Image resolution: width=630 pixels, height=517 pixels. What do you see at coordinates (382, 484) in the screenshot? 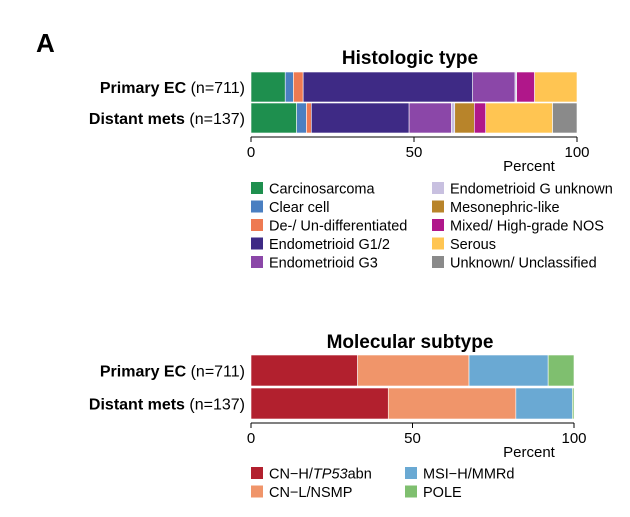
I see `legend: CN−H/TP53abn CN−L/NSMP MSI−H/MMRd POLE` at bounding box center [382, 484].